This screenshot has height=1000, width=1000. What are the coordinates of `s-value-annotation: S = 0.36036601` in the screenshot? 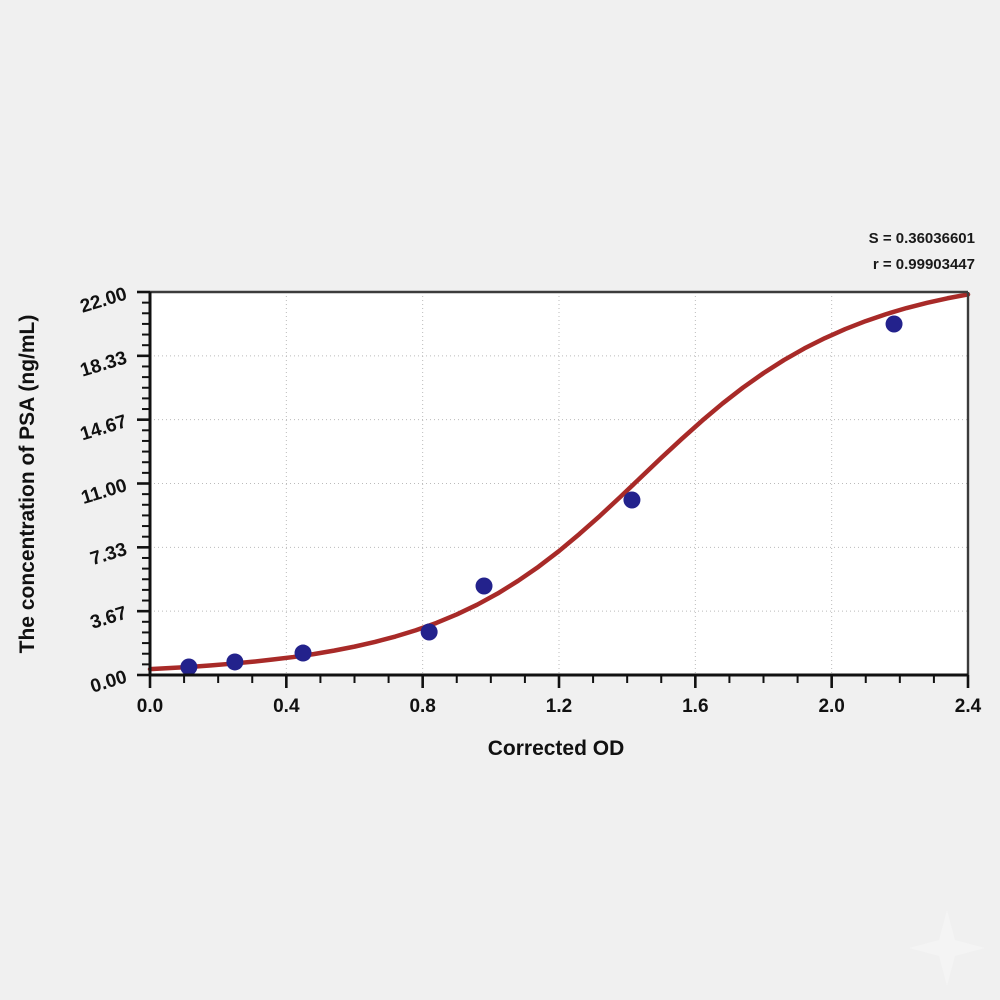 It's located at (922, 238).